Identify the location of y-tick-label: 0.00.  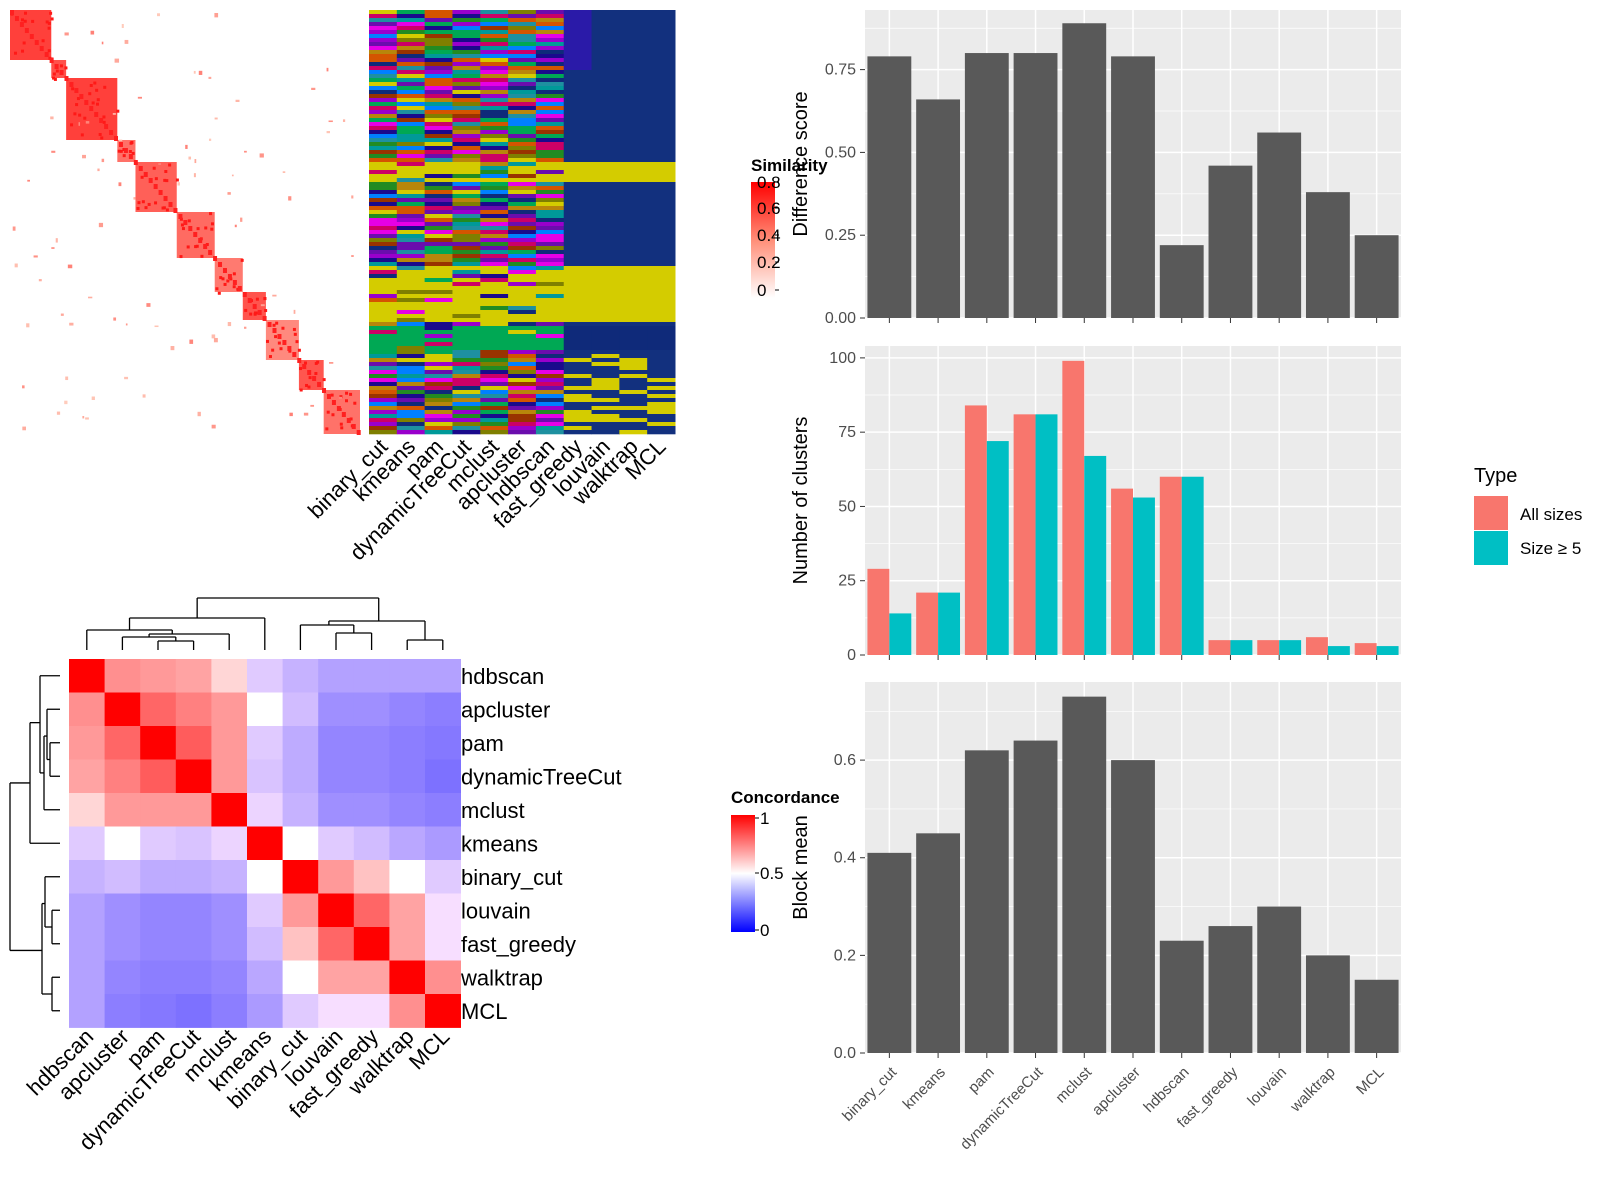
(840, 318).